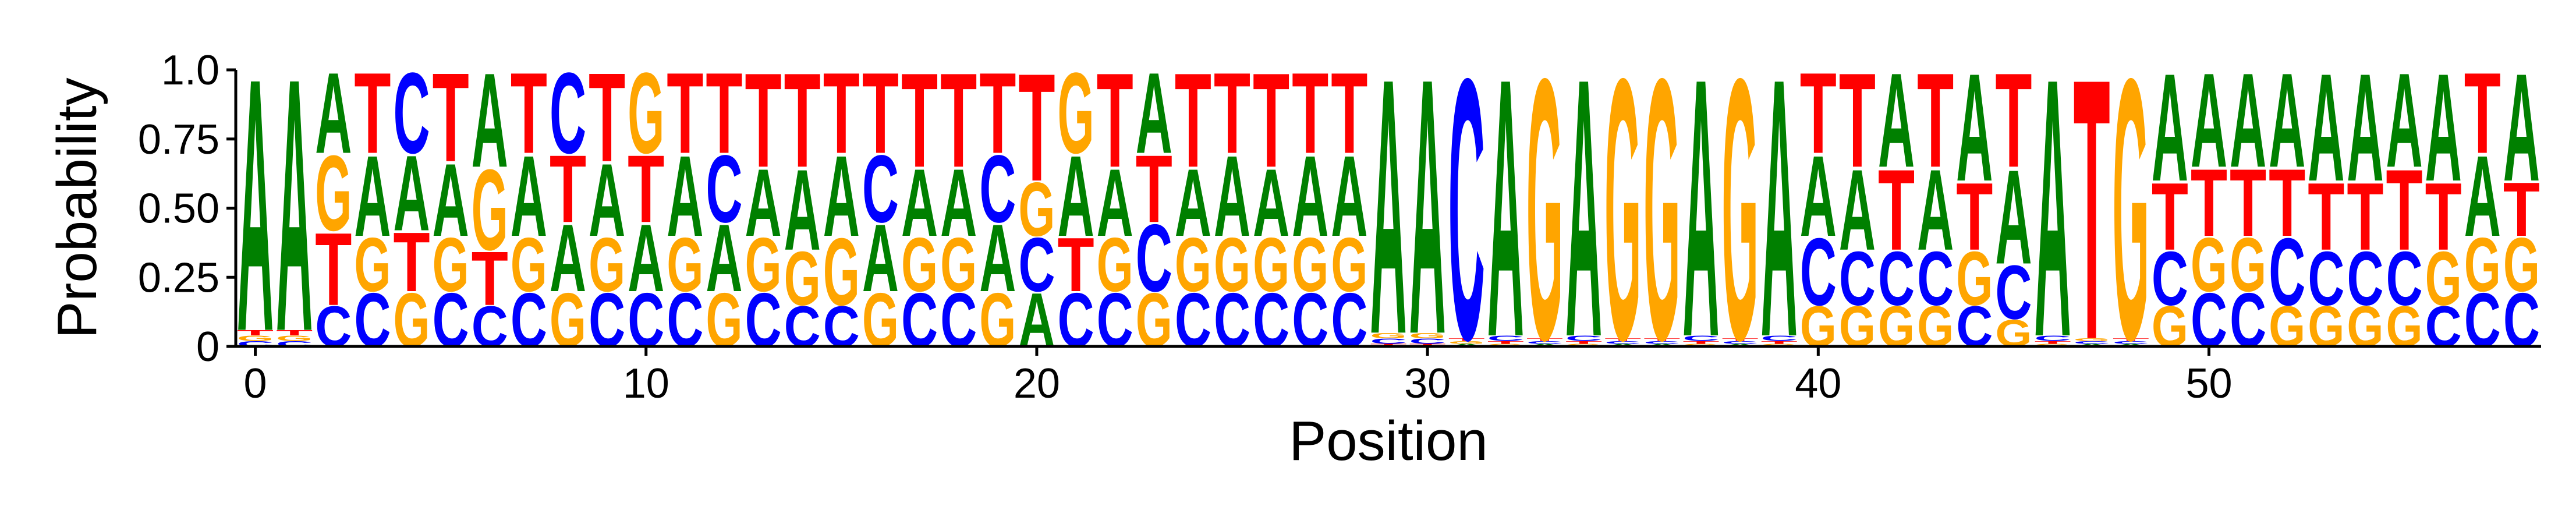 The width and height of the screenshot is (2576, 524). I want to click on y-tick-label: 0.25, so click(178, 277).